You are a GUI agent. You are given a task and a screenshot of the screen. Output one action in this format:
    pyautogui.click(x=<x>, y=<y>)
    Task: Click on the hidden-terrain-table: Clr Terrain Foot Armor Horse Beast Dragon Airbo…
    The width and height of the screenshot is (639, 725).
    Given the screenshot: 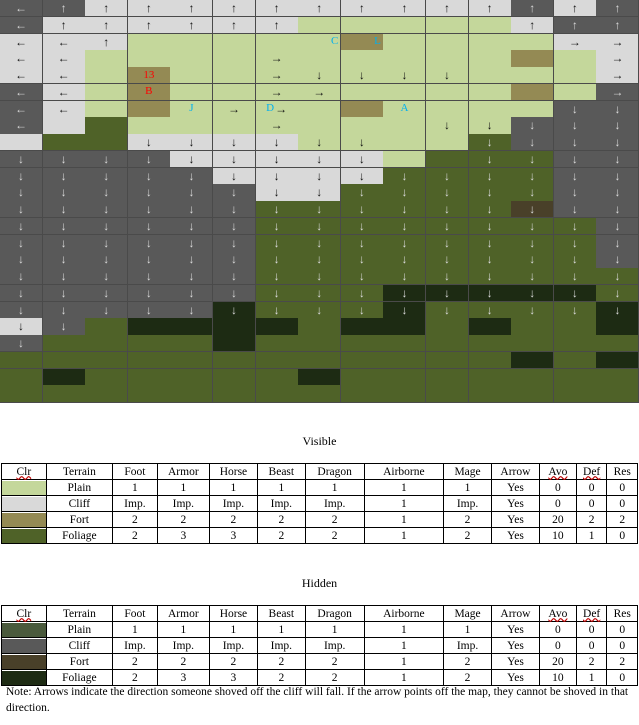 What is the action you would take?
    pyautogui.click(x=319, y=645)
    